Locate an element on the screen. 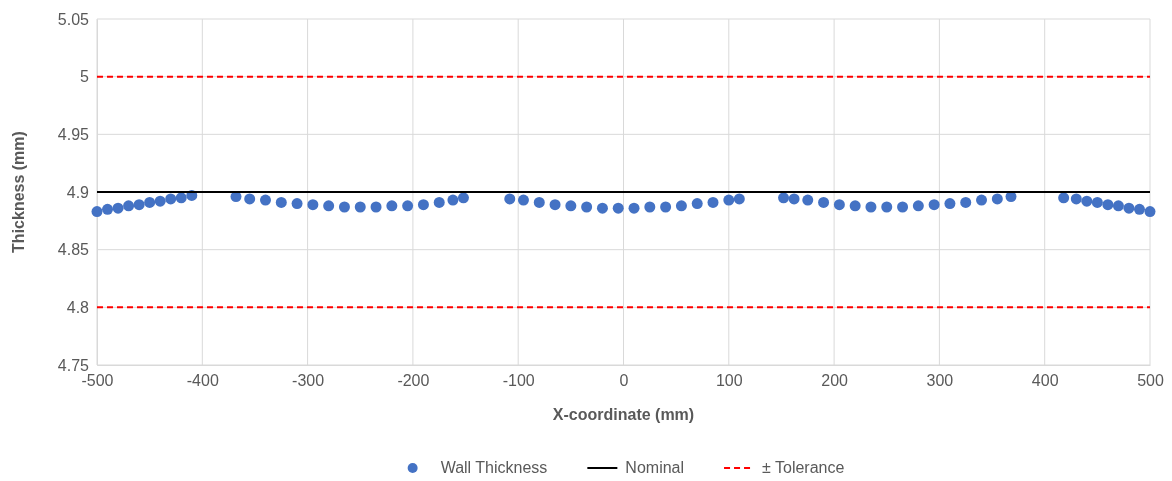 This screenshot has width=1172, height=481. x-tick-label: -500 is located at coordinates (97, 381).